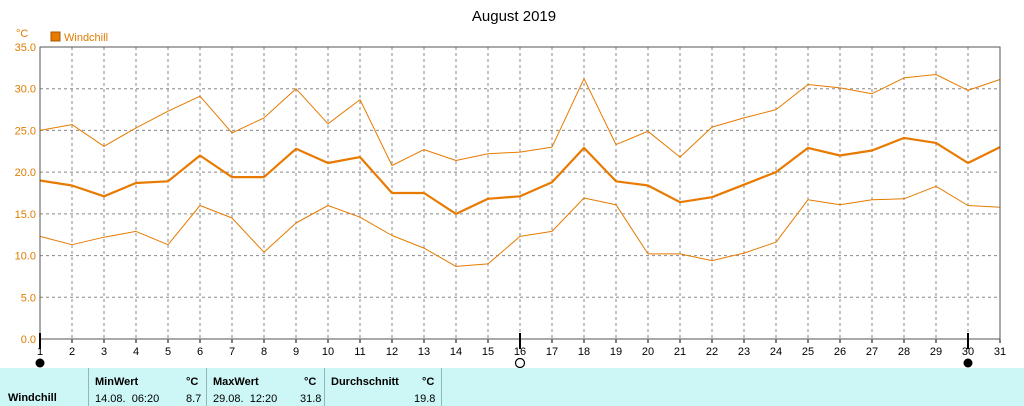 The width and height of the screenshot is (1024, 406). What do you see at coordinates (365, 382) in the screenshot?
I see `avg-header: Durchschnitt` at bounding box center [365, 382].